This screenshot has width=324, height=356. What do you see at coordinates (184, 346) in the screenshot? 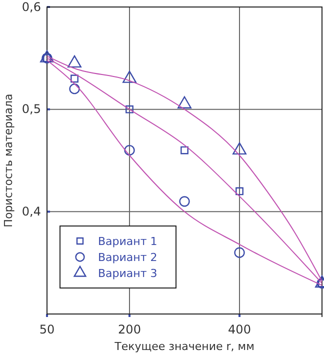
I see `x-axis-title: Текущее значение r, мм` at bounding box center [184, 346].